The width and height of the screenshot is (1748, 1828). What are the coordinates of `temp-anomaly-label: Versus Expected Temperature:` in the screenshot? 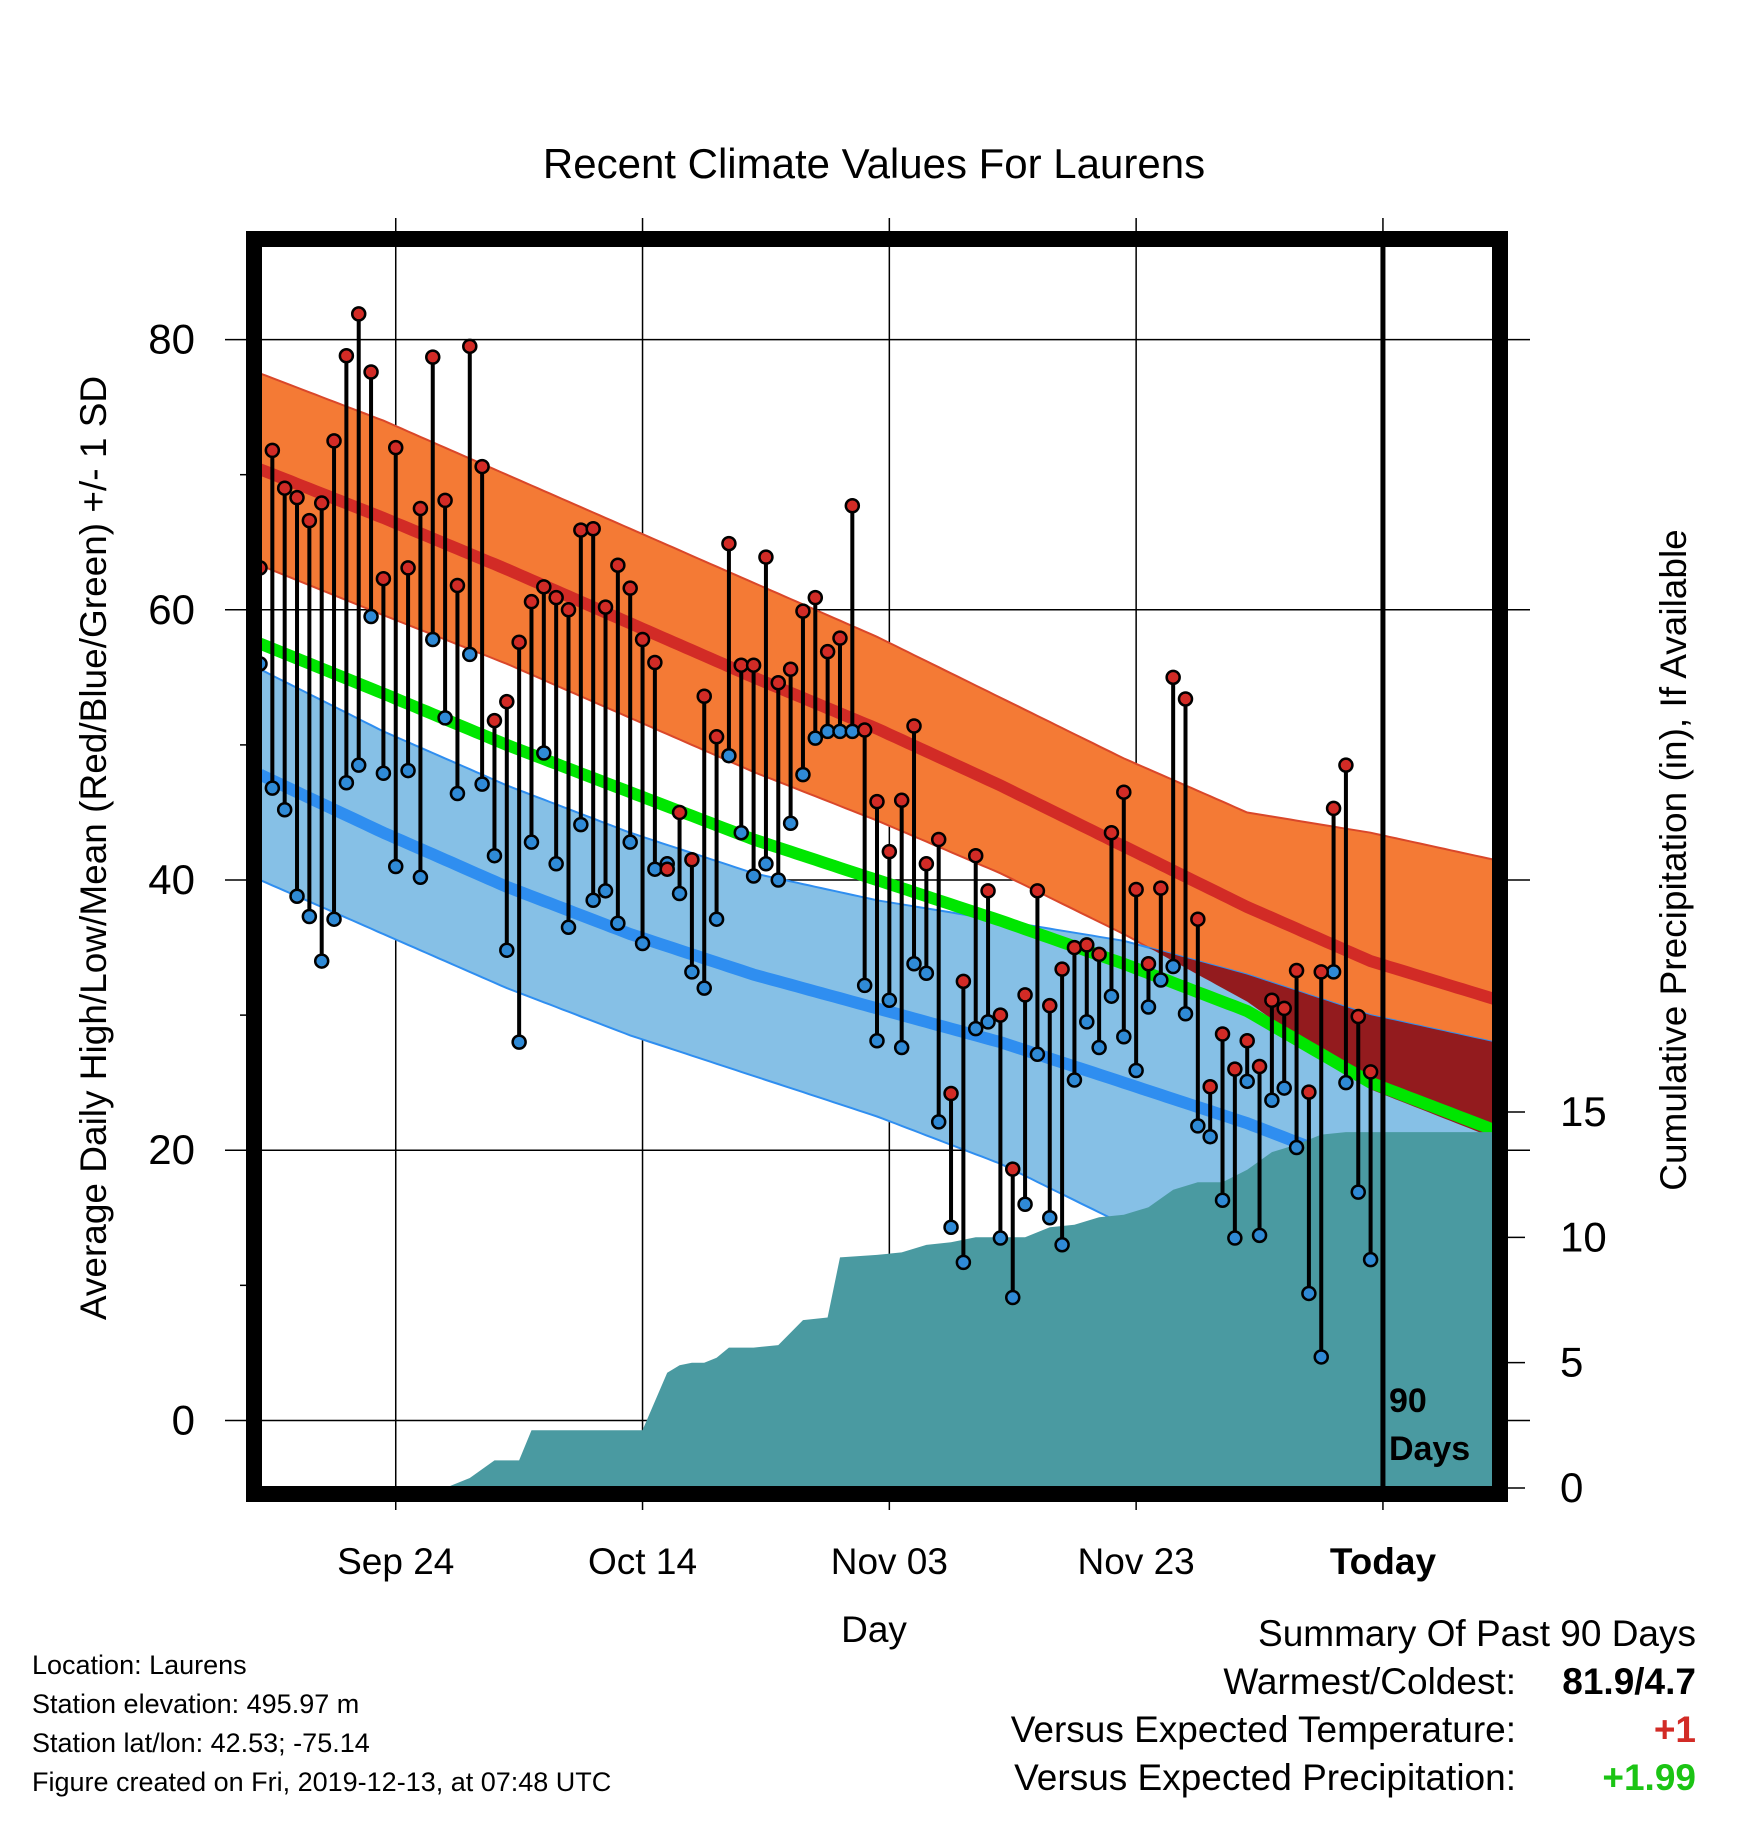 It's located at (1263, 1729).